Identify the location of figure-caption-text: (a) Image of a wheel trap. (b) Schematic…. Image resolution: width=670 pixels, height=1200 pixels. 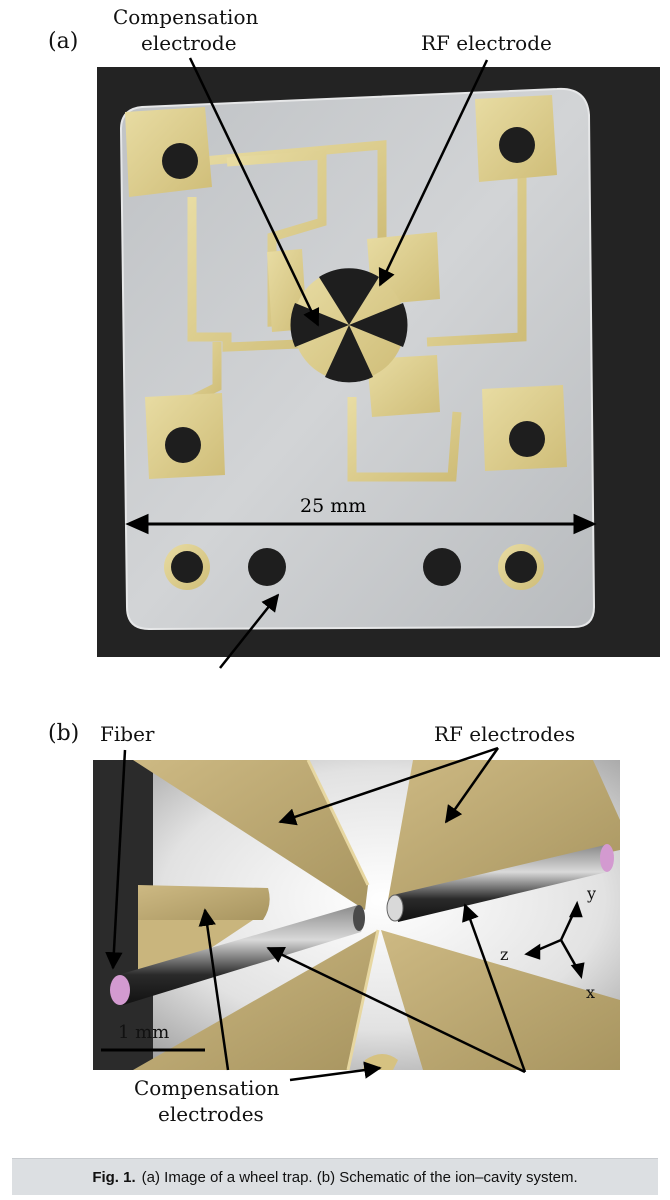
(359, 1177).